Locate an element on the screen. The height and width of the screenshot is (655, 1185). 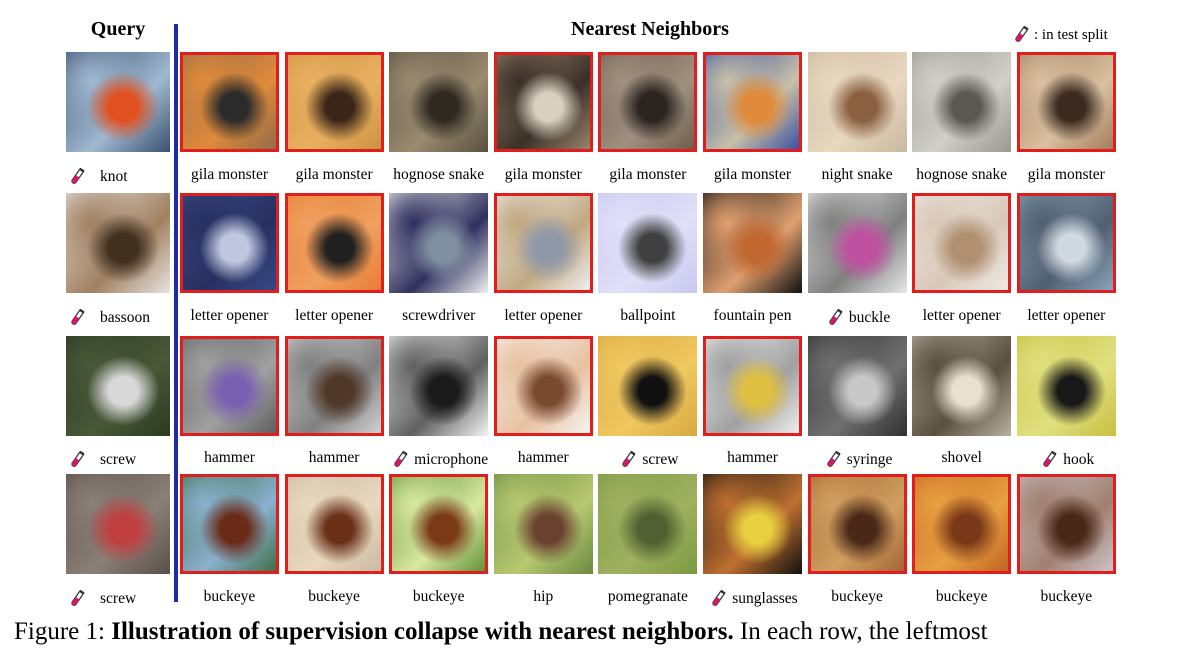
neighbor-label: shovel is located at coordinates (961, 458).